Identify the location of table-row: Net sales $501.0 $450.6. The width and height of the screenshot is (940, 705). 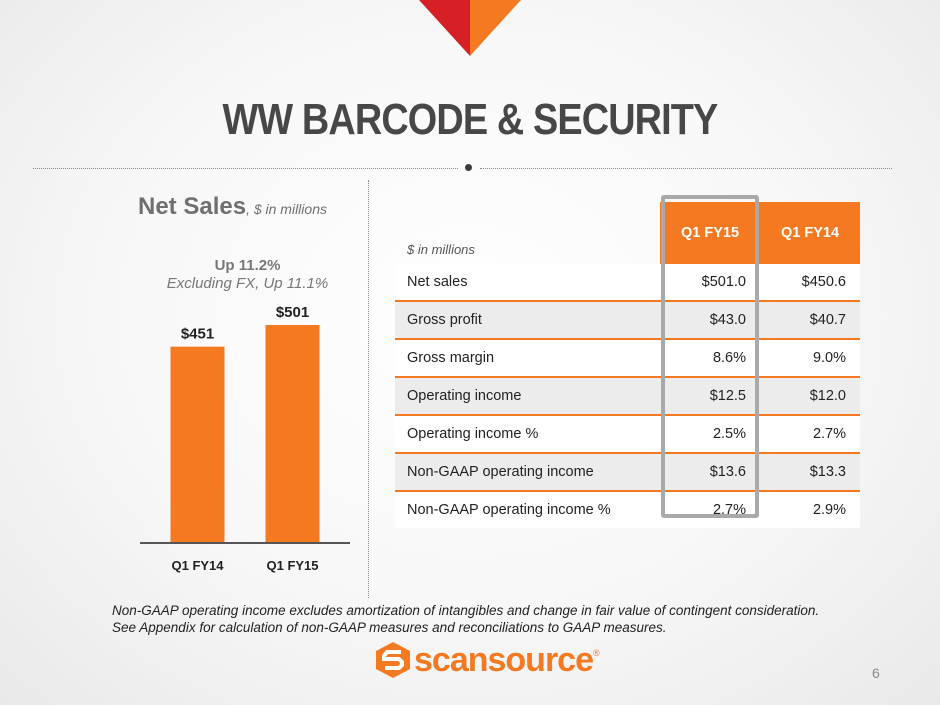
(627, 283).